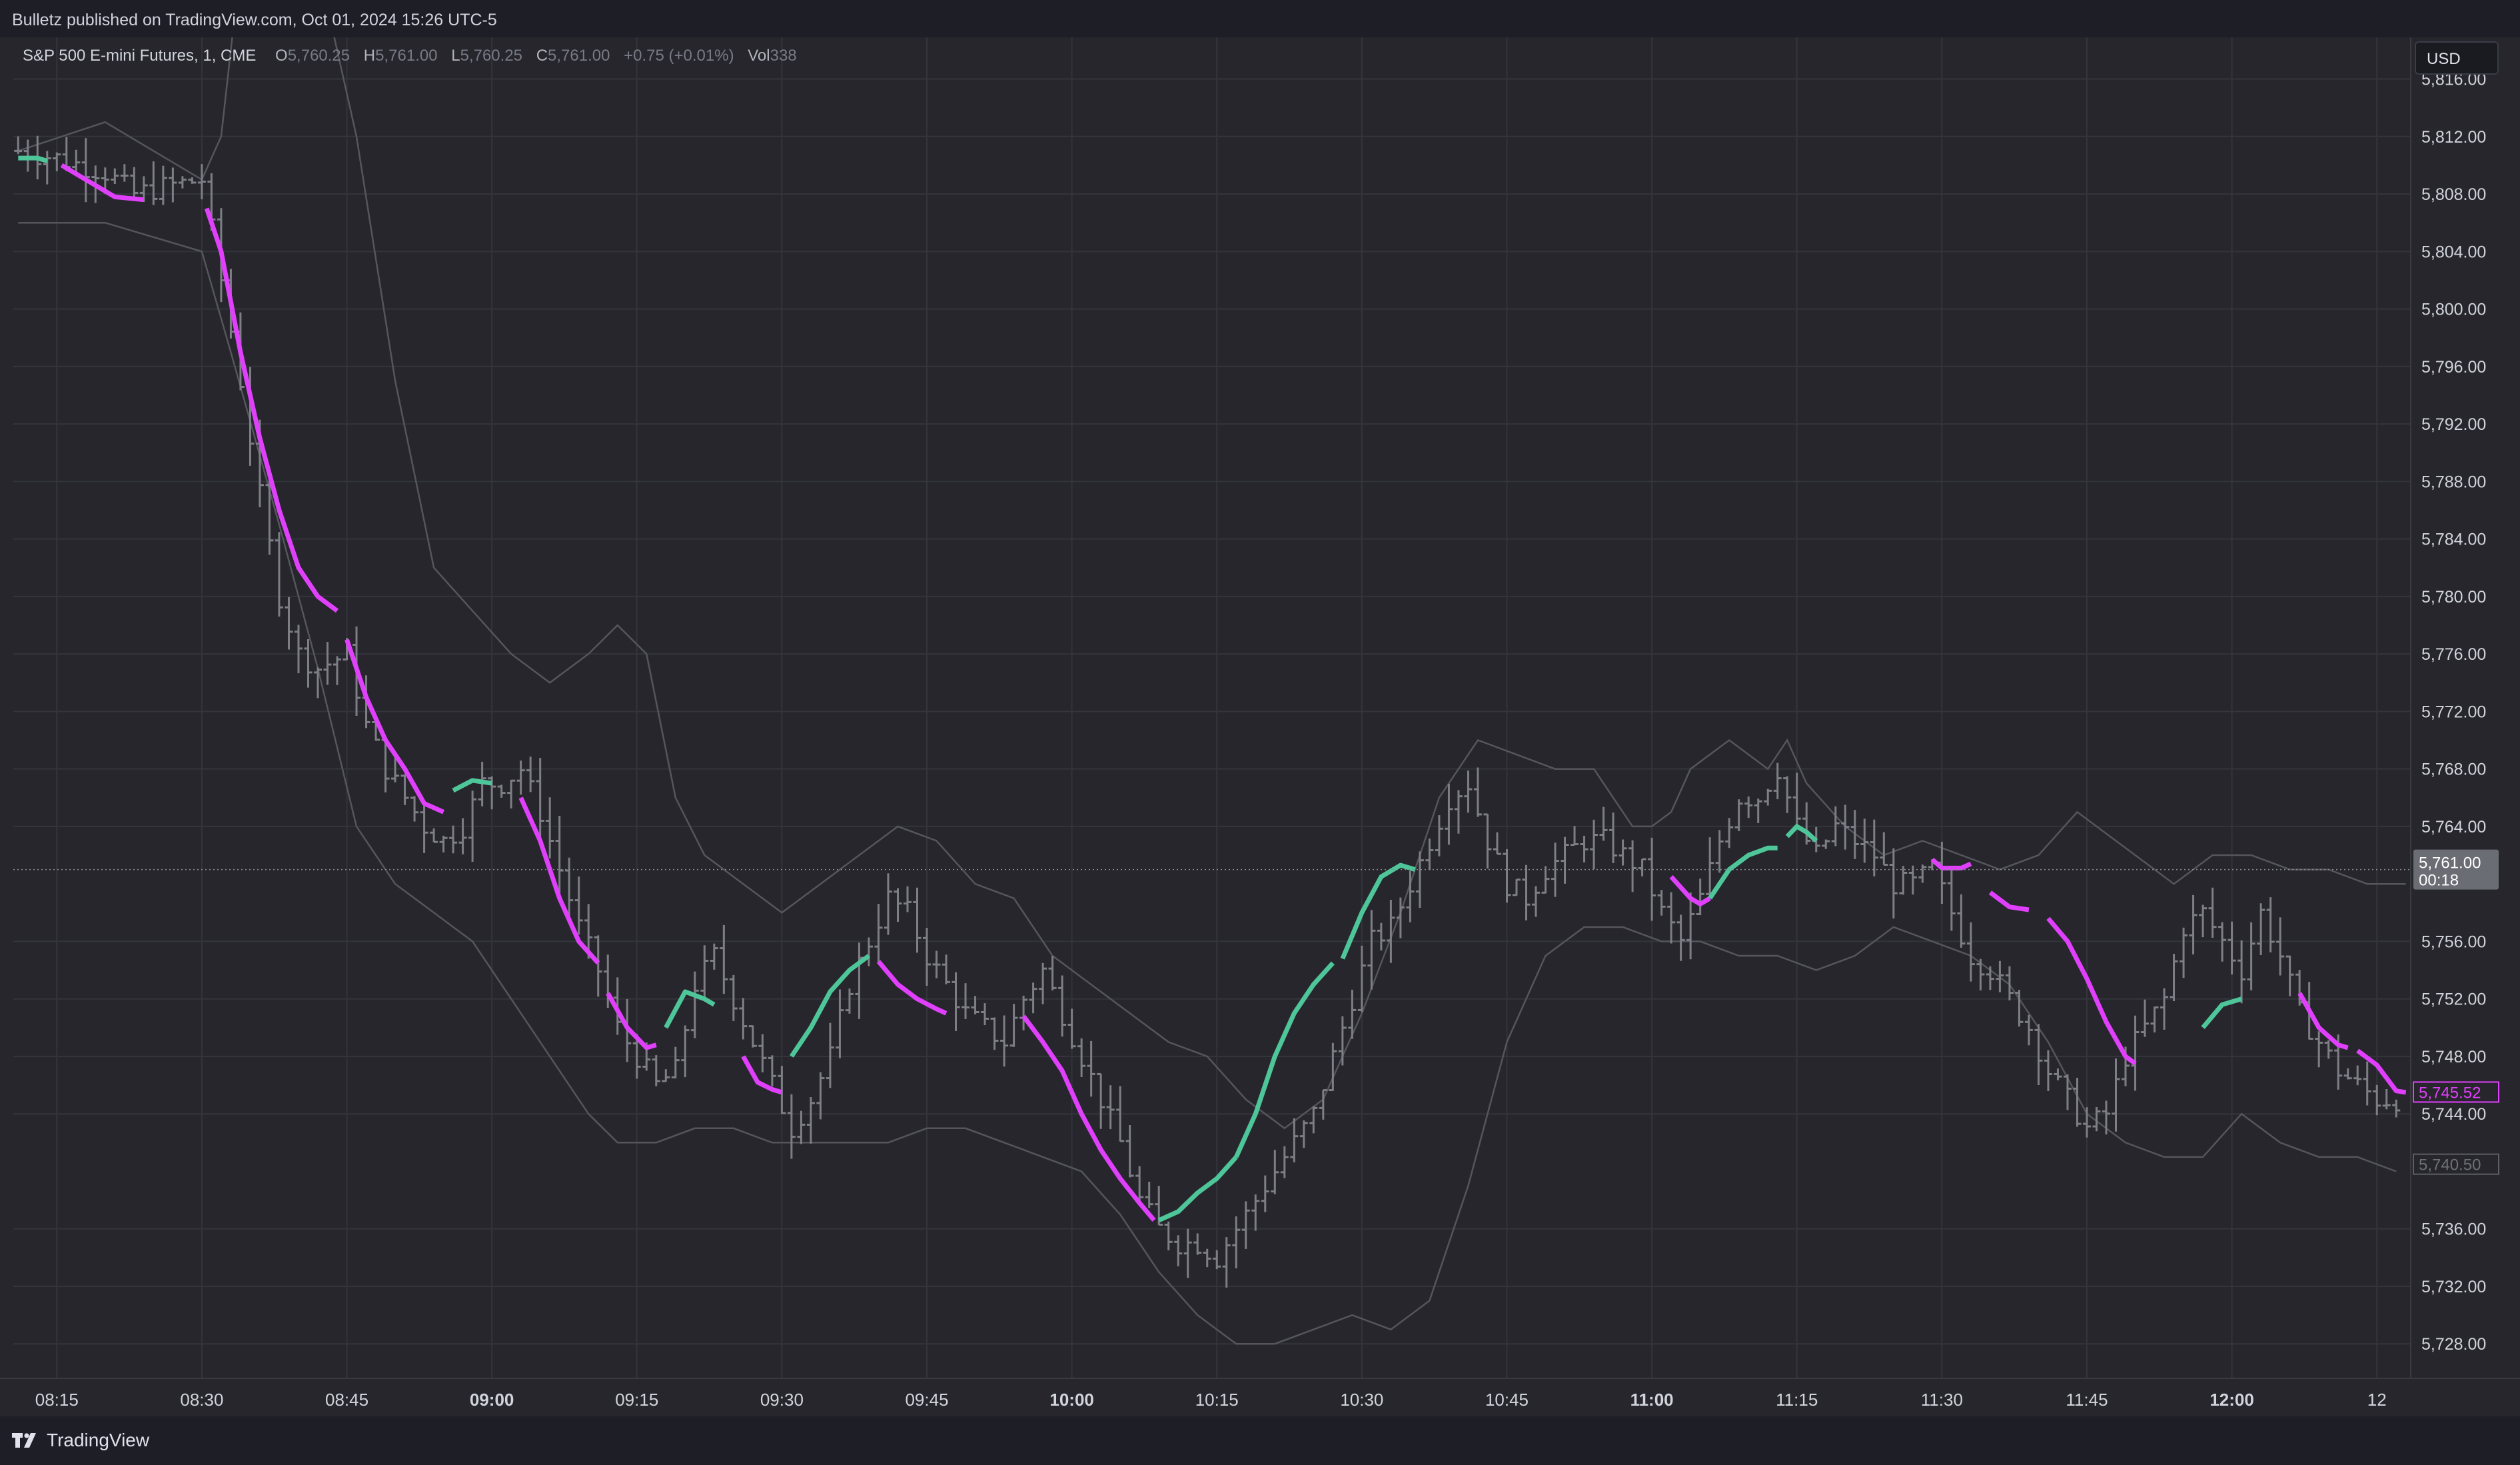 The width and height of the screenshot is (2520, 1465). I want to click on y-tick-label: 5,792.00, so click(2453, 425).